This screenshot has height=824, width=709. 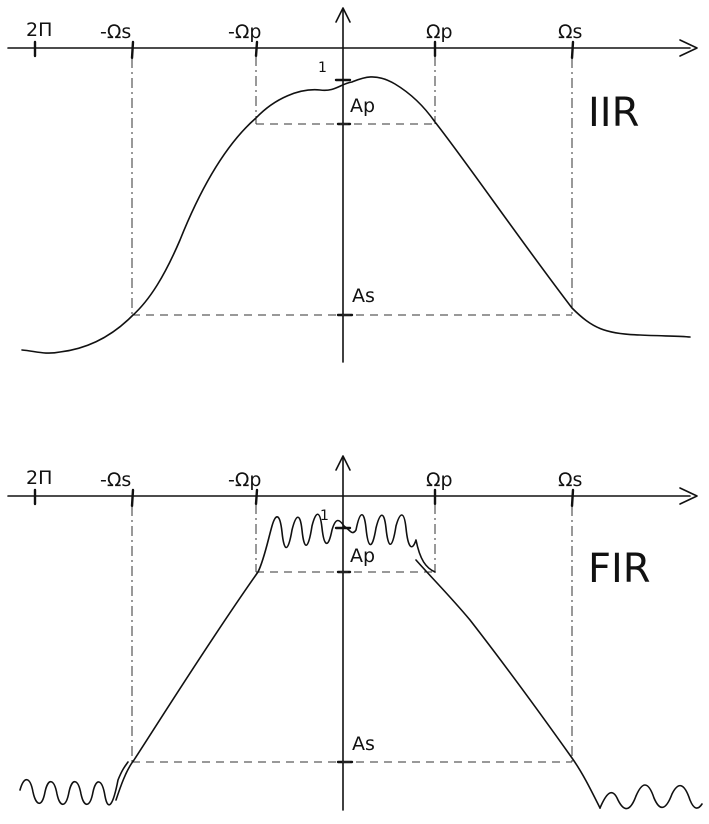 What do you see at coordinates (256, 497) in the screenshot?
I see `fir-tick-neg-omega-p` at bounding box center [256, 497].